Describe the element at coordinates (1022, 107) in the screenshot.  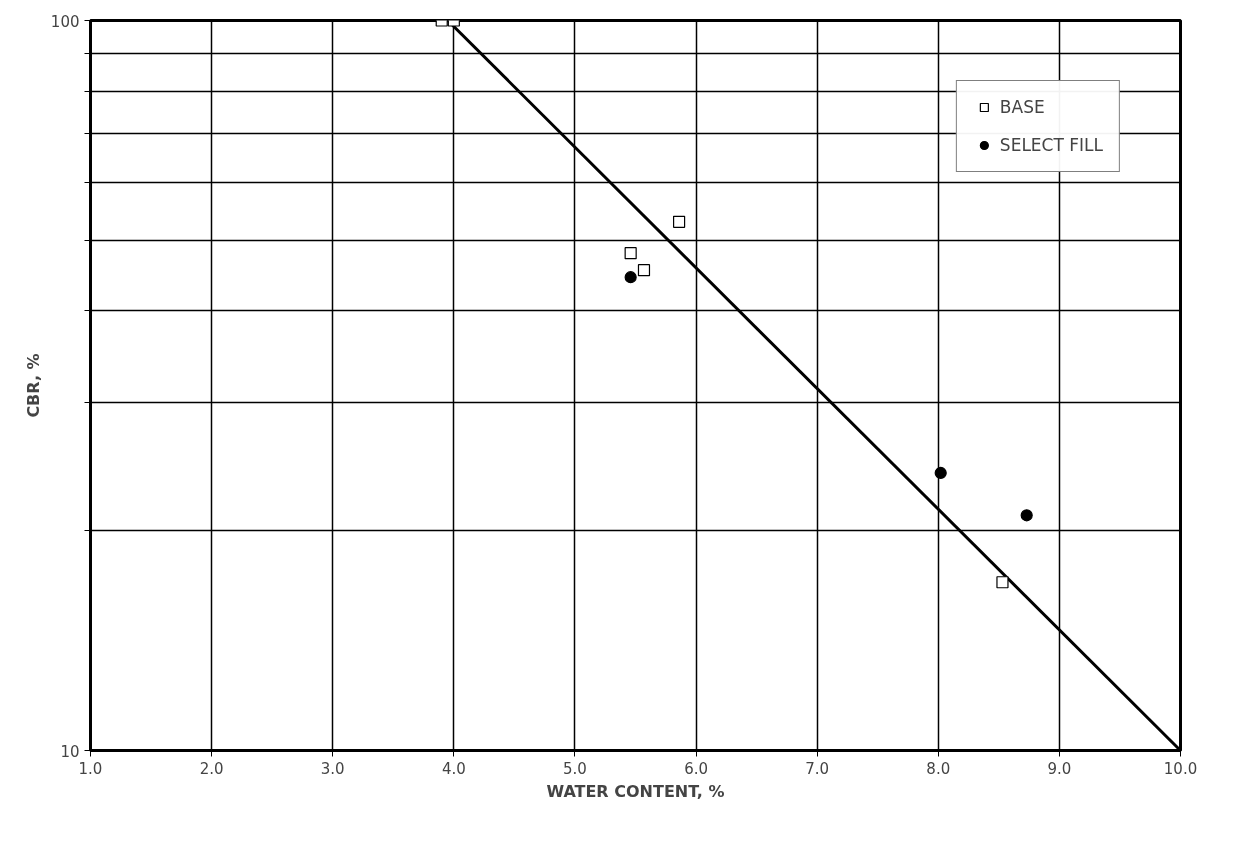
I see `legend-label: BASE` at that location.